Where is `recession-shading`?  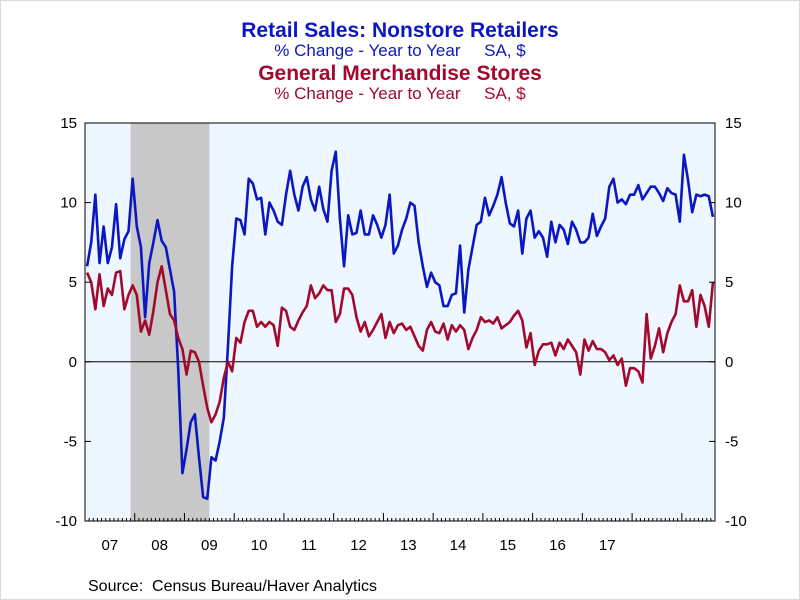 recession-shading is located at coordinates (170, 322).